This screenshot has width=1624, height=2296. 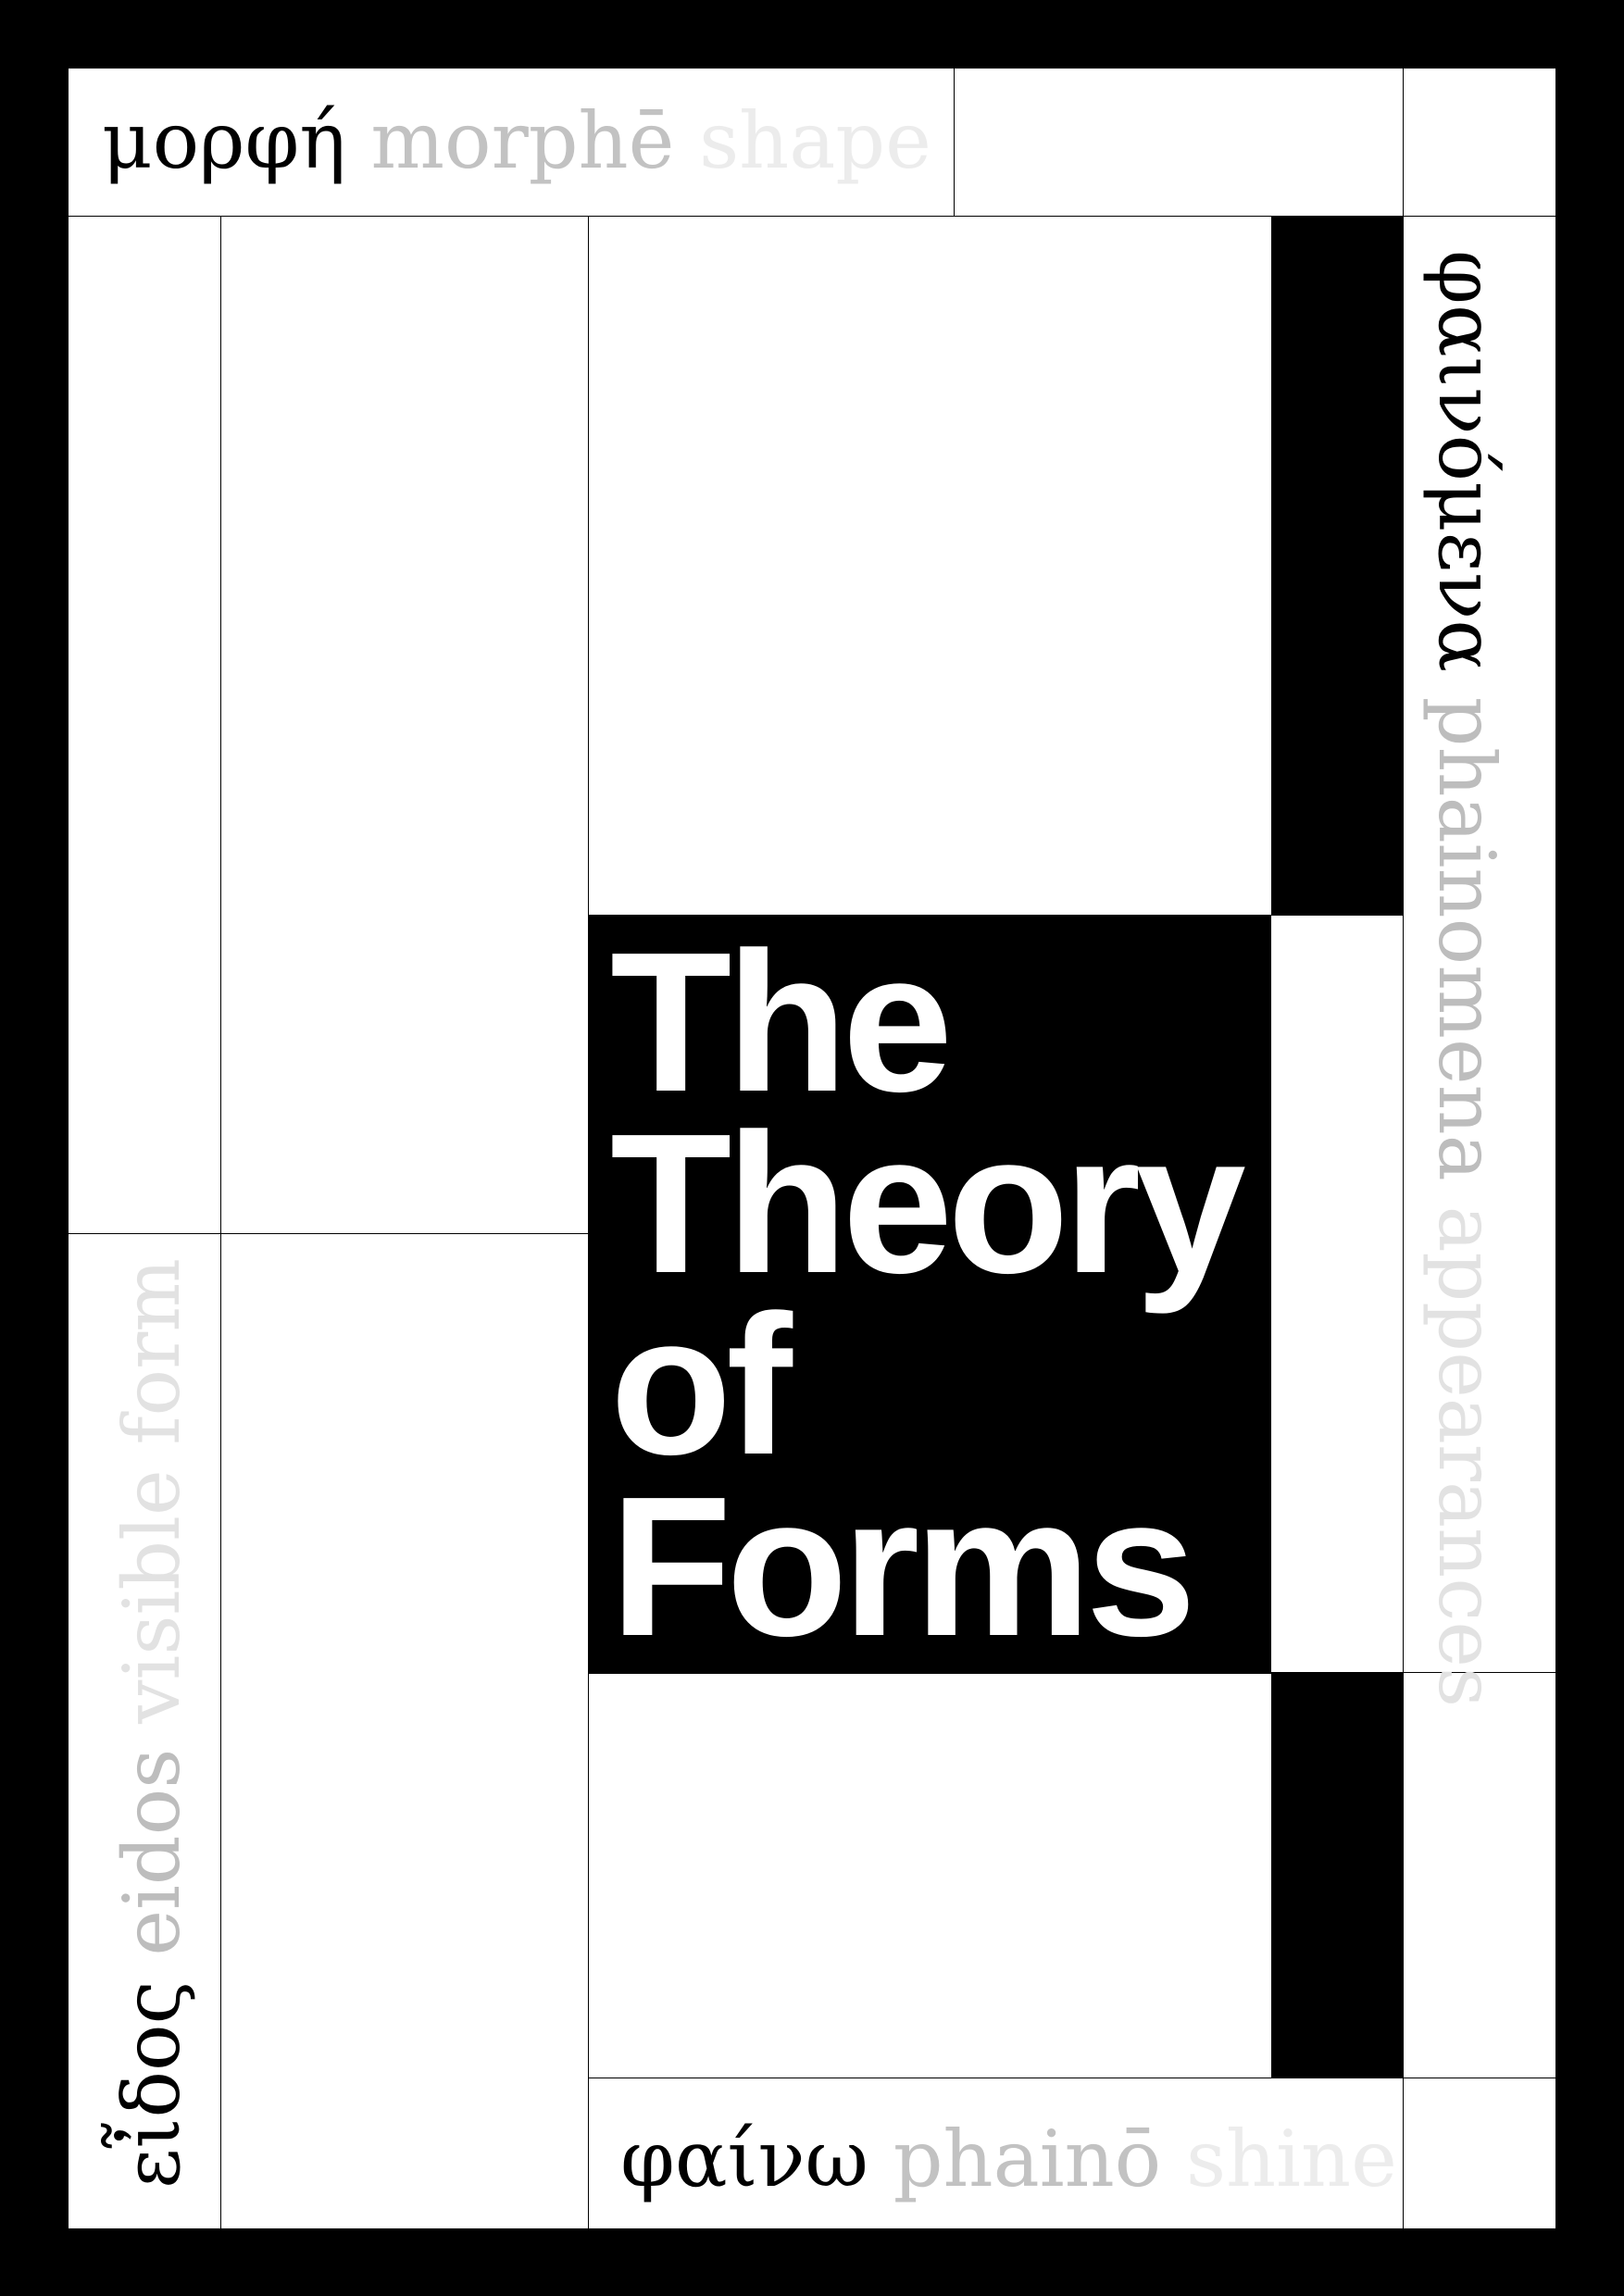 I want to click on title-block: The Theory of Forms, so click(x=929, y=1294).